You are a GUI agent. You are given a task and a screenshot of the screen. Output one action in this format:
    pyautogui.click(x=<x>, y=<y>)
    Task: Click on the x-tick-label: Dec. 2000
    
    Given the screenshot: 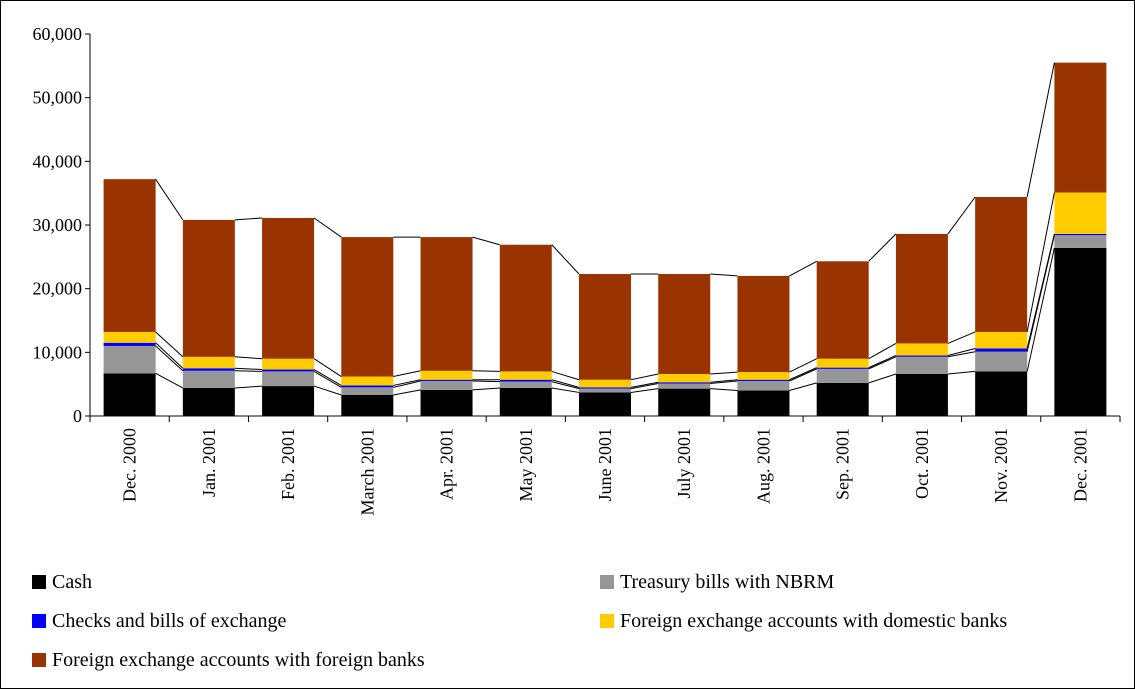 What is the action you would take?
    pyautogui.click(x=130, y=465)
    